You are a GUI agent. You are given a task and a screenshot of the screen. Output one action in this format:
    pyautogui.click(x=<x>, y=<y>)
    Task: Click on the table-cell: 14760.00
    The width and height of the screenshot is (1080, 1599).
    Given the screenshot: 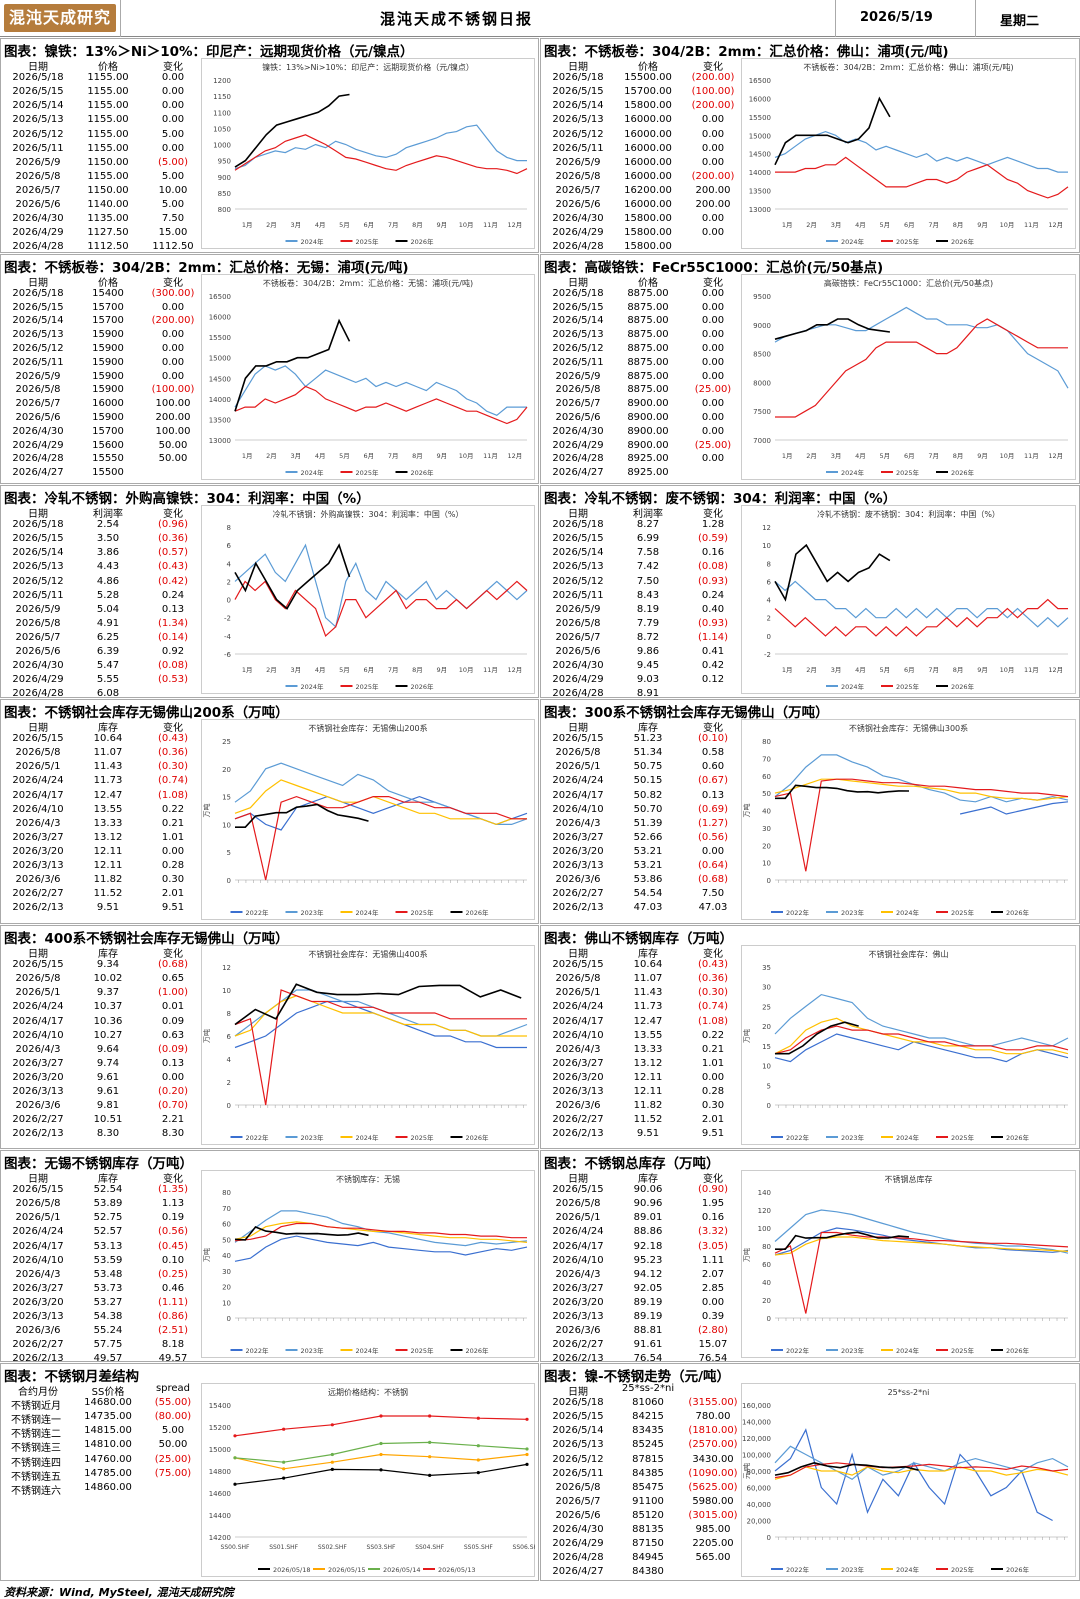 What is the action you would take?
    pyautogui.click(x=108, y=1459)
    